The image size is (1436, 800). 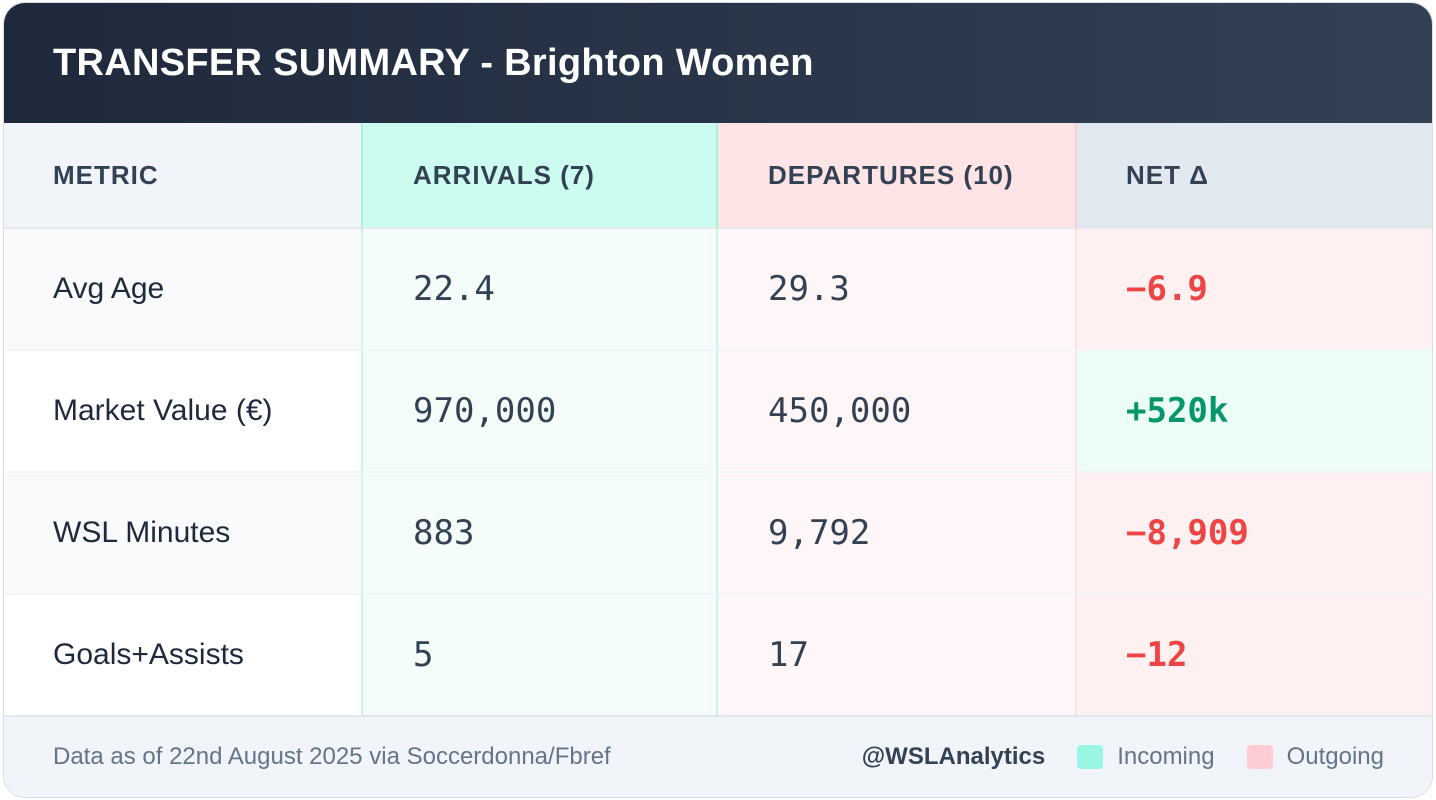 I want to click on legend-outgoing-label: Outgoing, so click(x=1335, y=756).